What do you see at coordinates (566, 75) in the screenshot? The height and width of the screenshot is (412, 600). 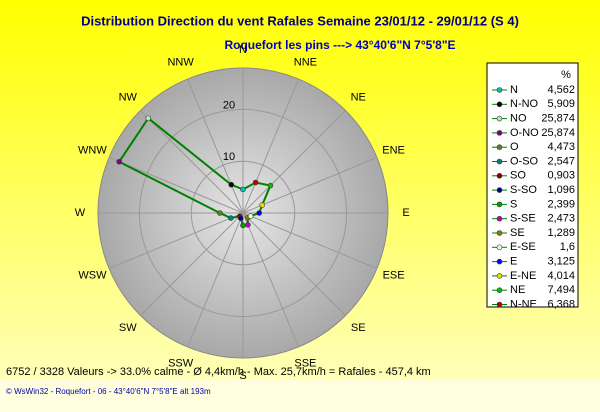 I see `legend-title: %` at bounding box center [566, 75].